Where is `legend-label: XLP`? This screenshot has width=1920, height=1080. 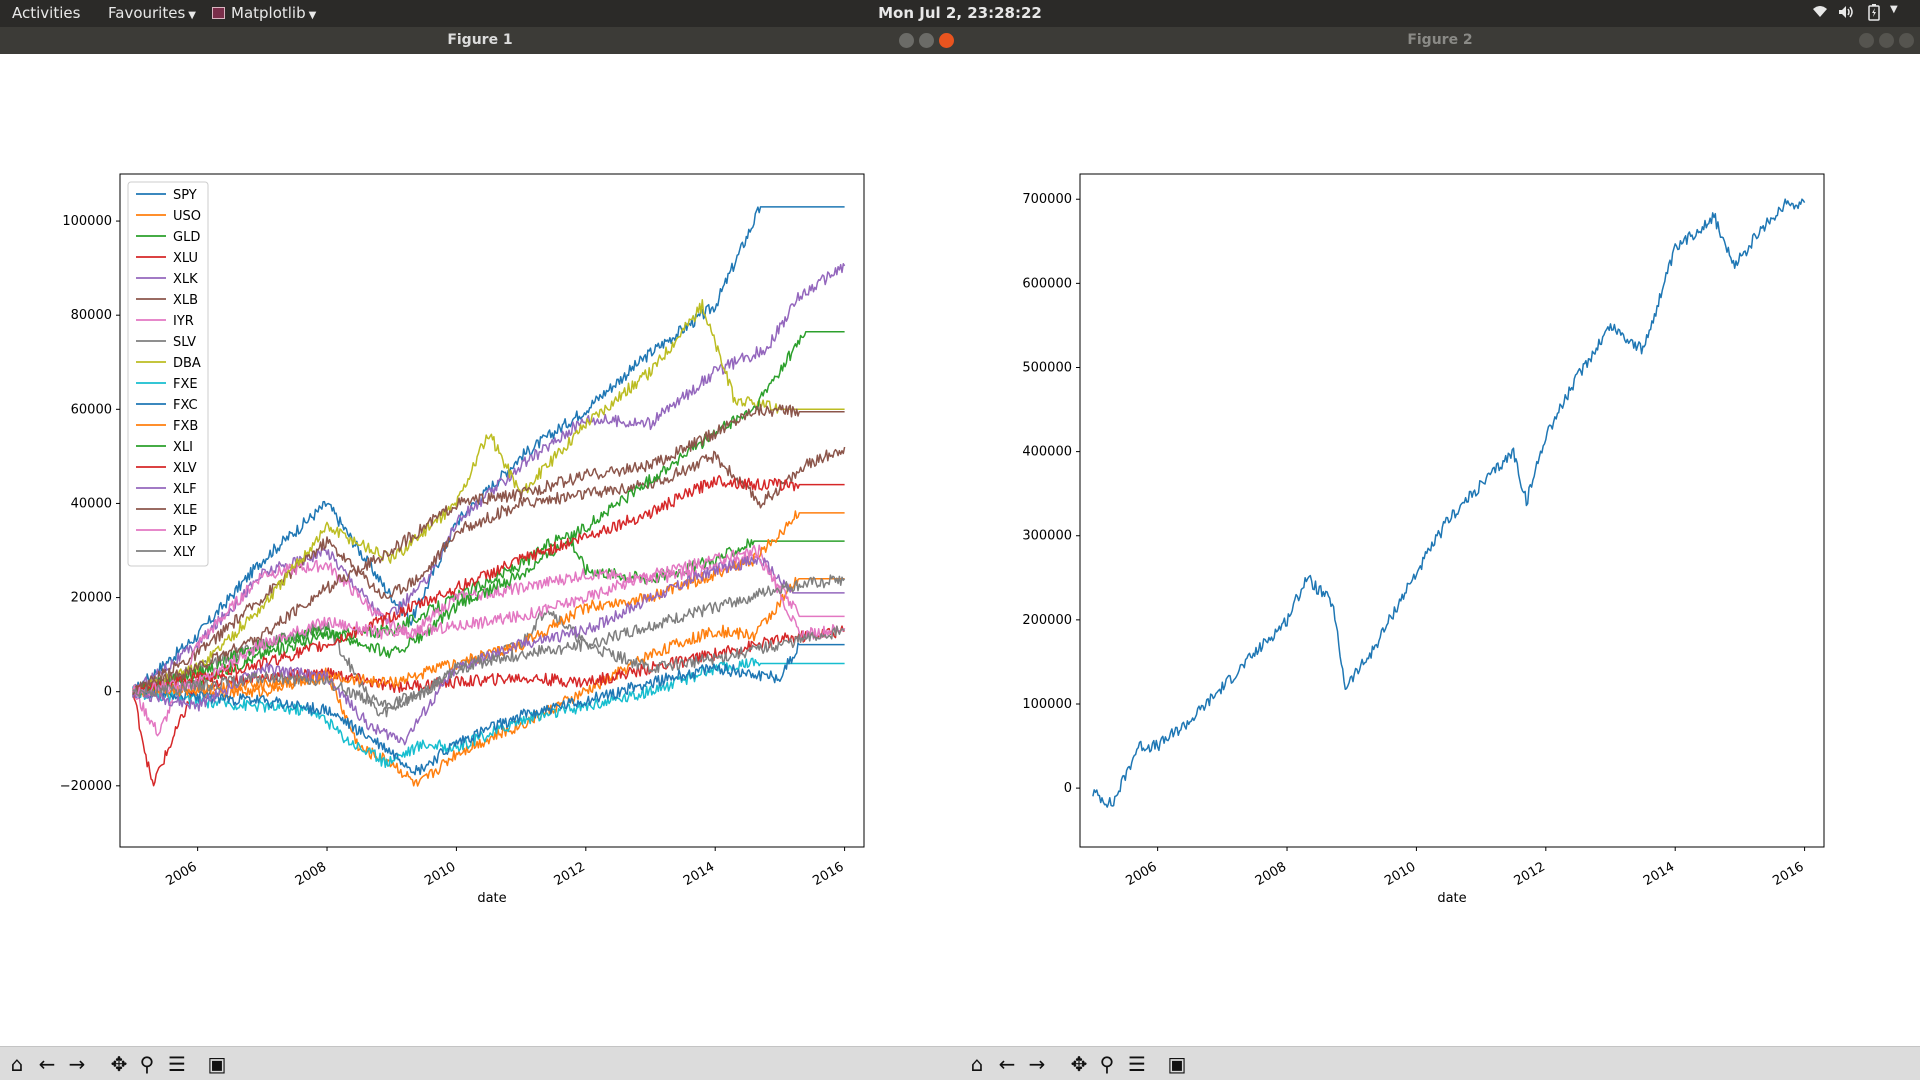 legend-label: XLP is located at coordinates (185, 531).